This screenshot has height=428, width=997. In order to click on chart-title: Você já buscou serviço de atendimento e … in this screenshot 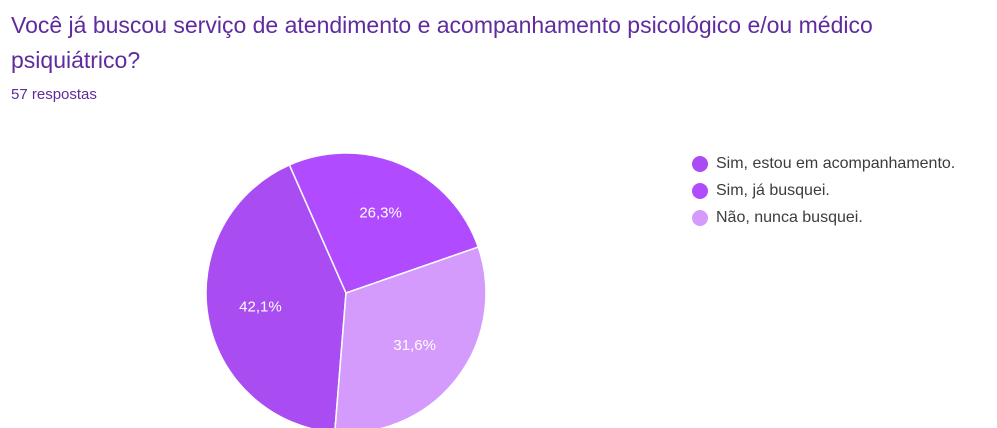, I will do `click(442, 42)`.